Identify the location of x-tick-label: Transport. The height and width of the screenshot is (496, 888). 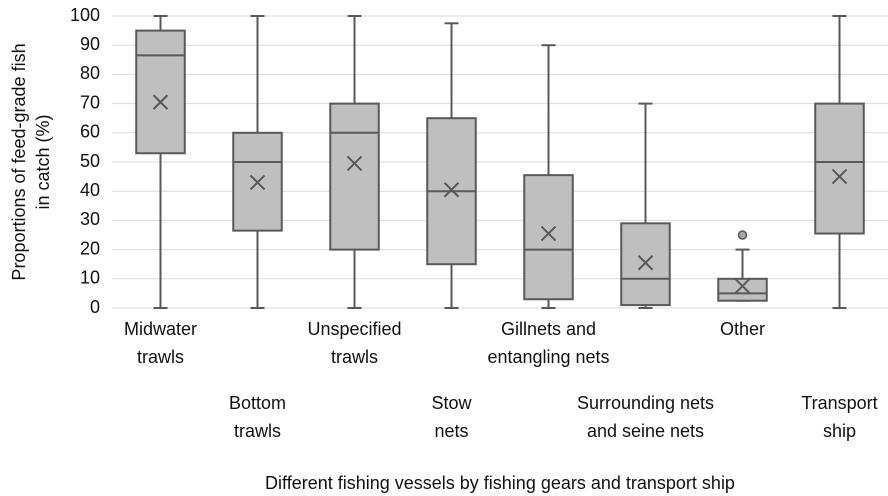
(839, 403).